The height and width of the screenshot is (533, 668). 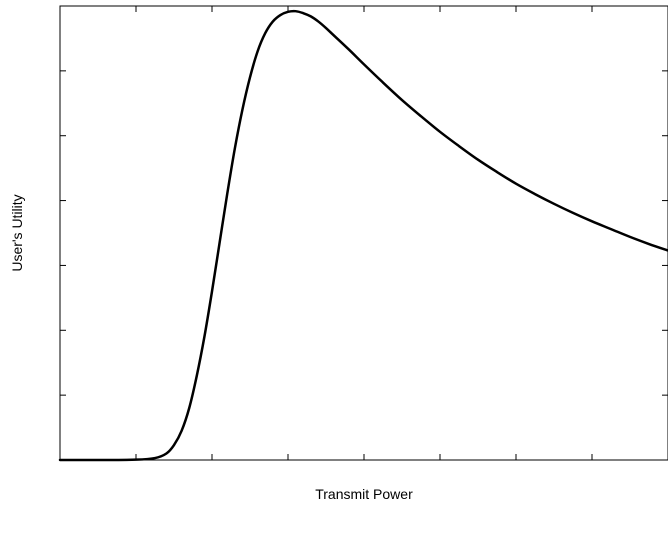 I want to click on x-axis-label: Transmit Power, so click(x=364, y=494).